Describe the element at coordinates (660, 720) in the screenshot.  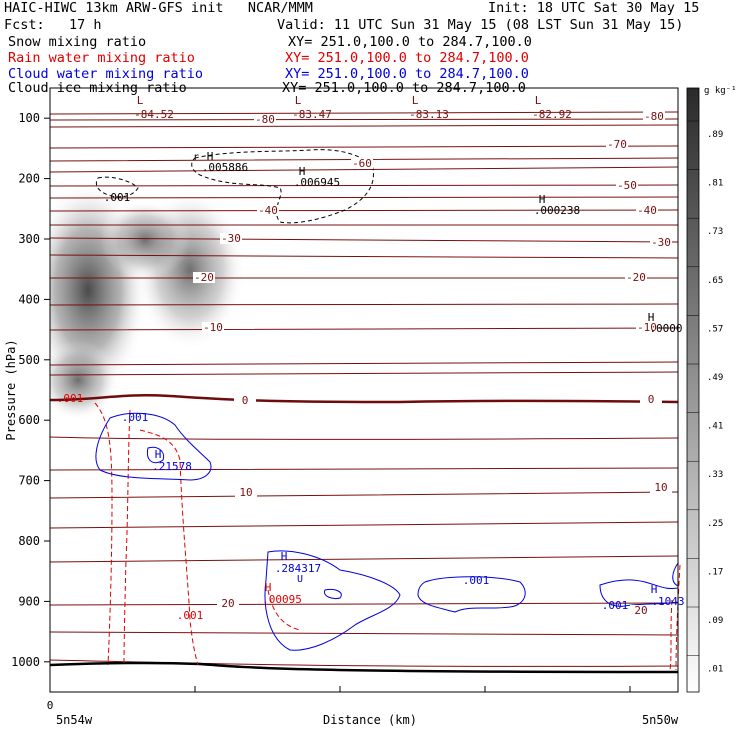
I see `x-right-location: 5n50w` at that location.